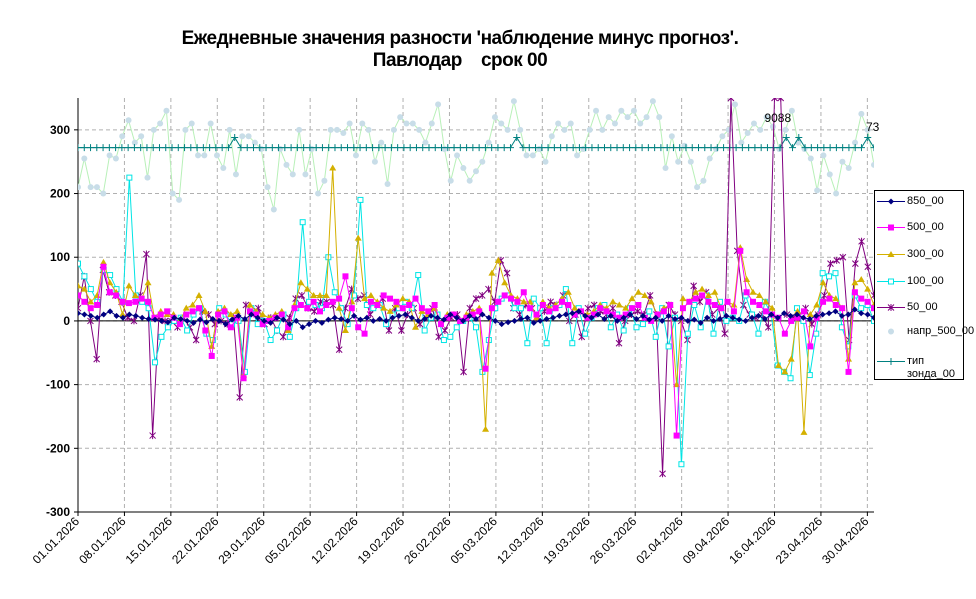 This screenshot has width=976, height=599. What do you see at coordinates (891, 307) in the screenshot?
I see `legend-swatch` at bounding box center [891, 307].